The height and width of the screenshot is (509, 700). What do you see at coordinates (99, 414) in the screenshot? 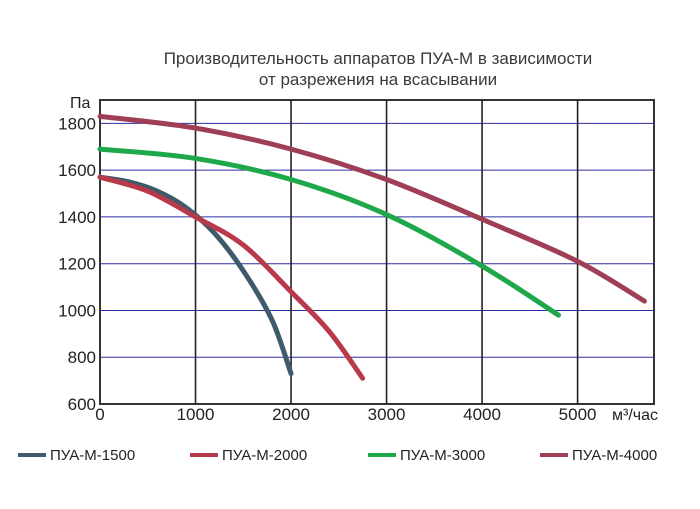
I see `x-tick-label: 0` at bounding box center [99, 414].